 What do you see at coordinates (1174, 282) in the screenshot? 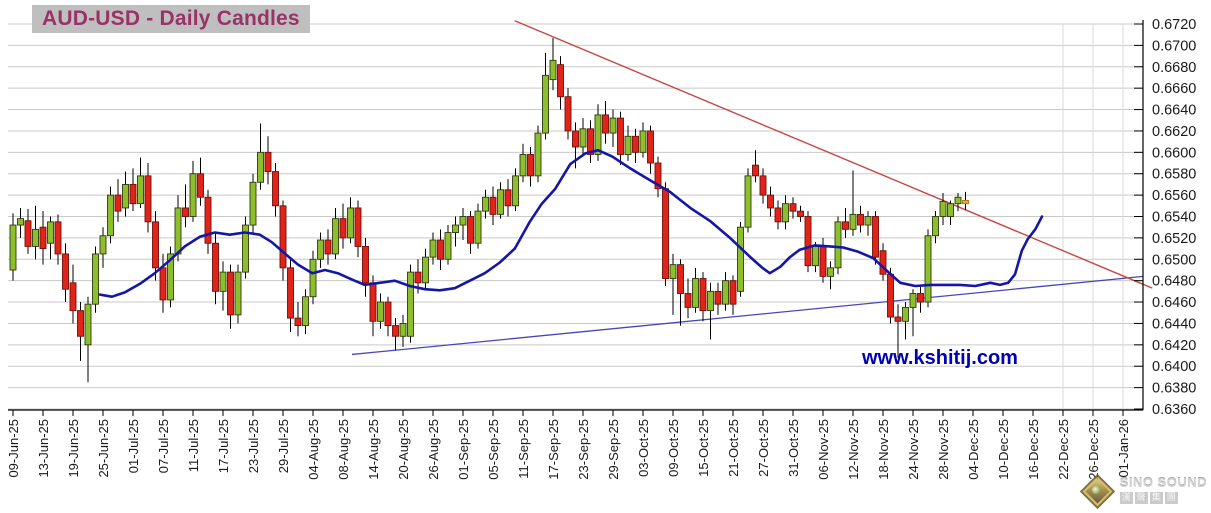
I see `y-tick-label: 0.6480` at bounding box center [1174, 282].